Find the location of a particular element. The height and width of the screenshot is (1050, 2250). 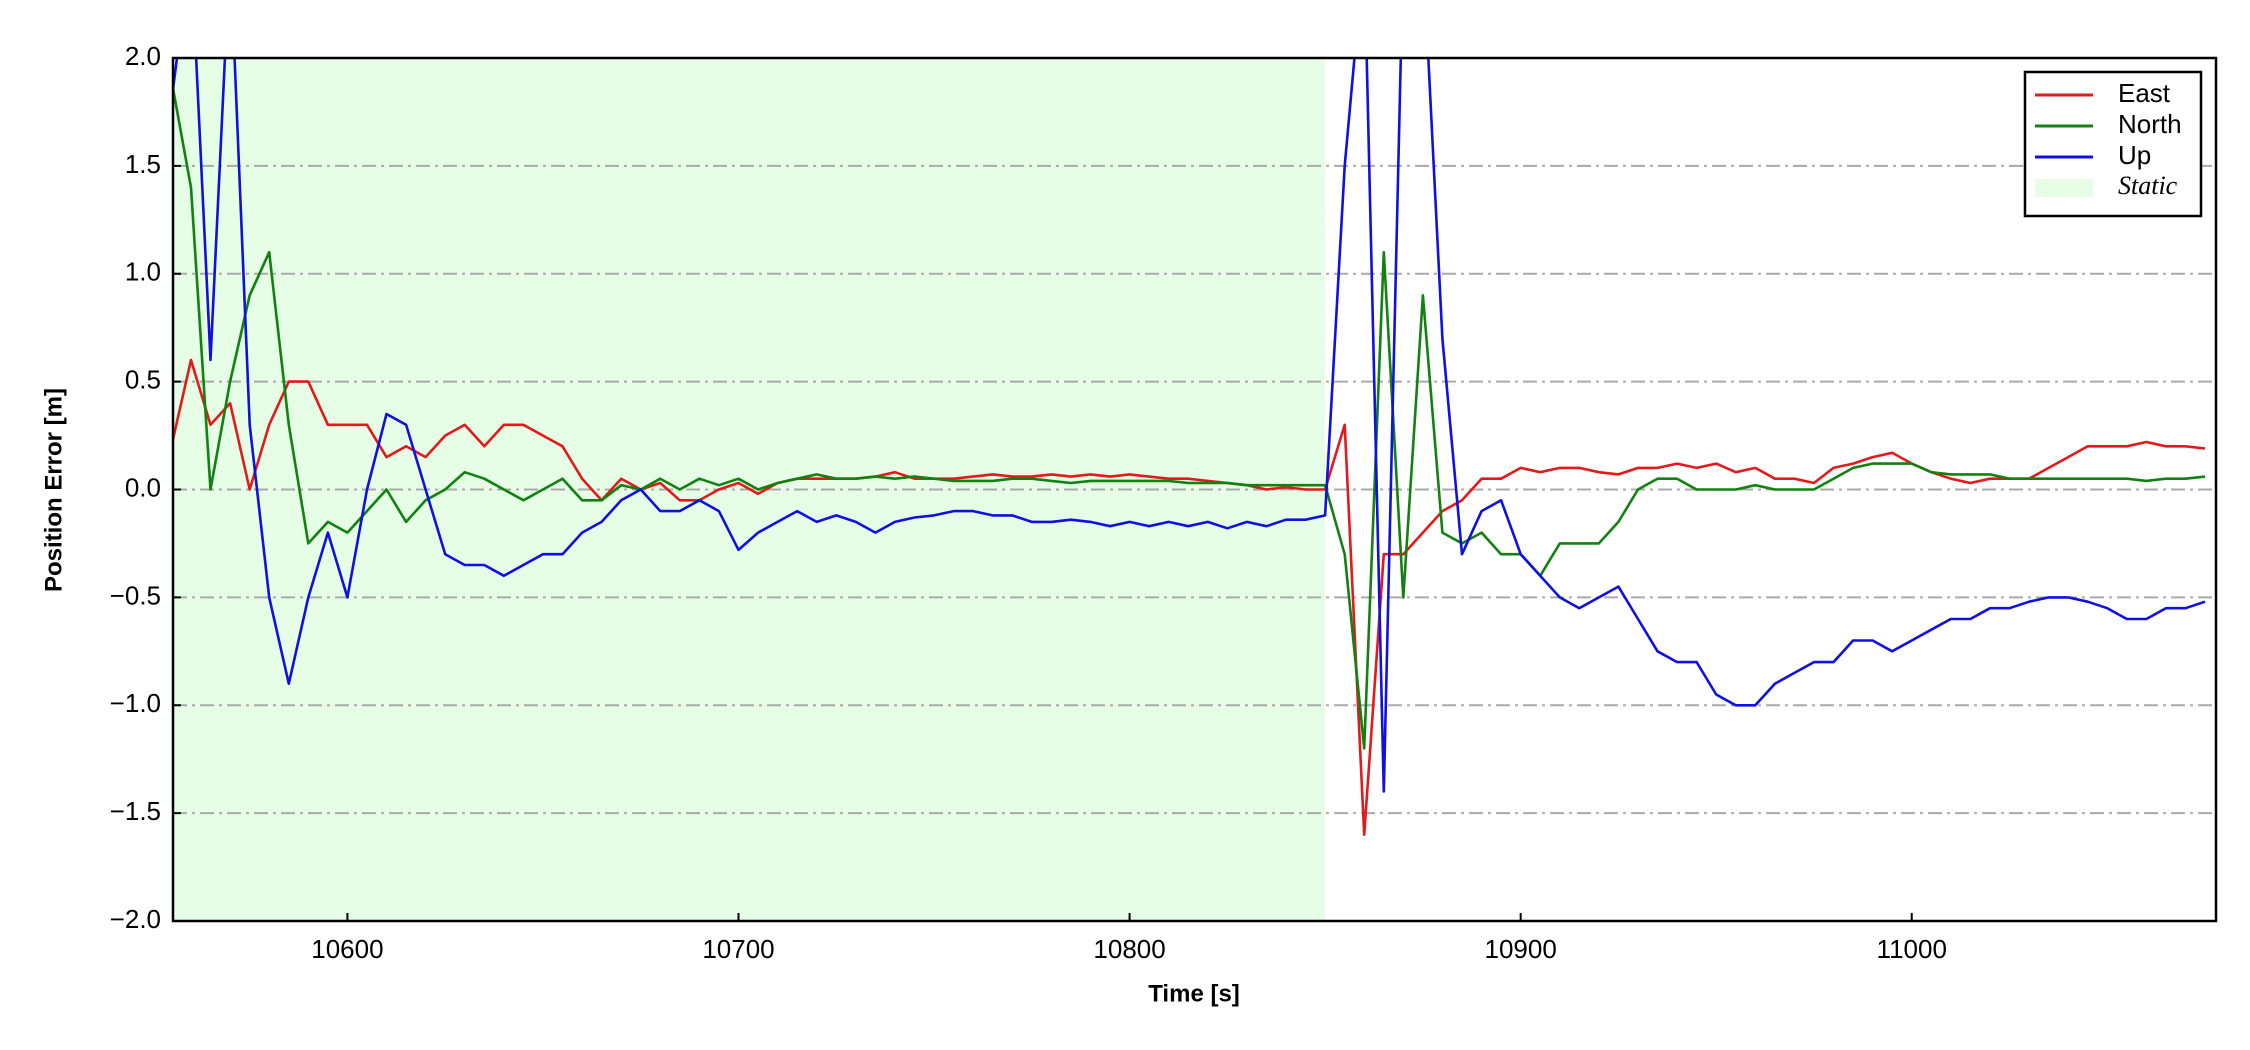

legend-label: Up is located at coordinates (2134, 155).